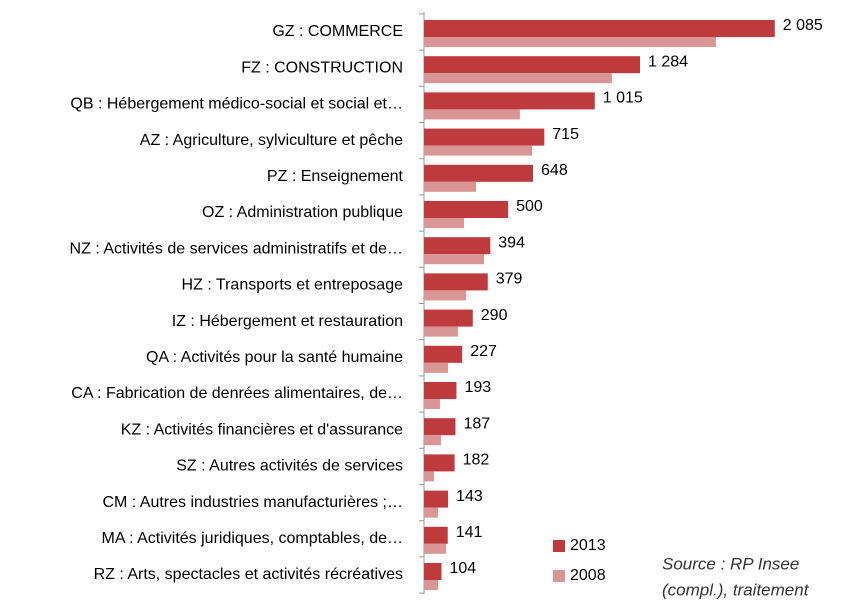 Image resolution: width=861 pixels, height=608 pixels. What do you see at coordinates (335, 176) in the screenshot?
I see `category-label: PZ : Enseignement` at bounding box center [335, 176].